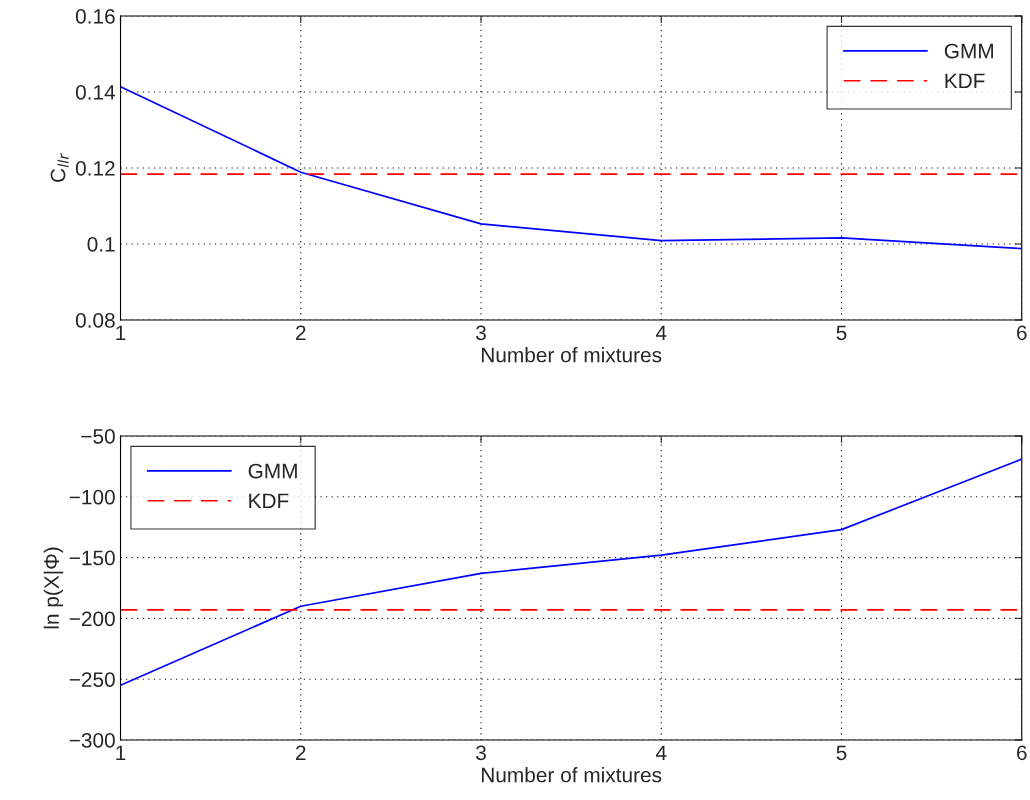 Image resolution: width=1030 pixels, height=800 pixels. What do you see at coordinates (95, 320) in the screenshot?
I see `y-tick-label: 0.08` at bounding box center [95, 320].